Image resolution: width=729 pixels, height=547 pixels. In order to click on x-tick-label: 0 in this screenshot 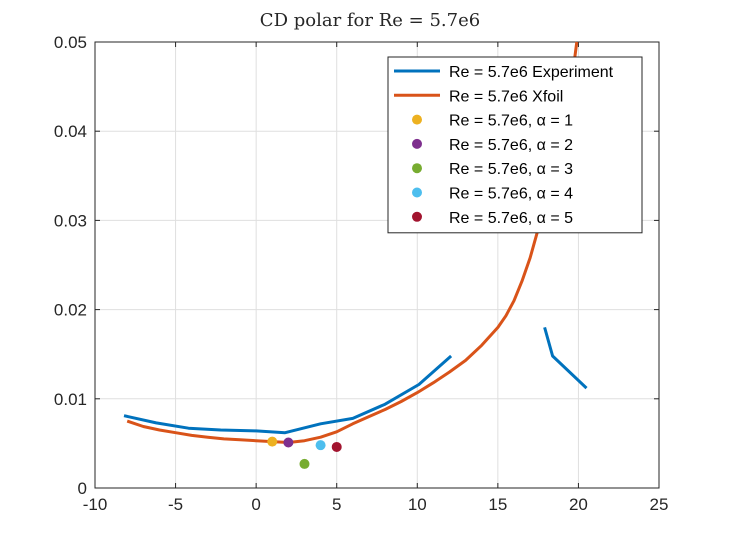, I will do `click(255, 504)`.